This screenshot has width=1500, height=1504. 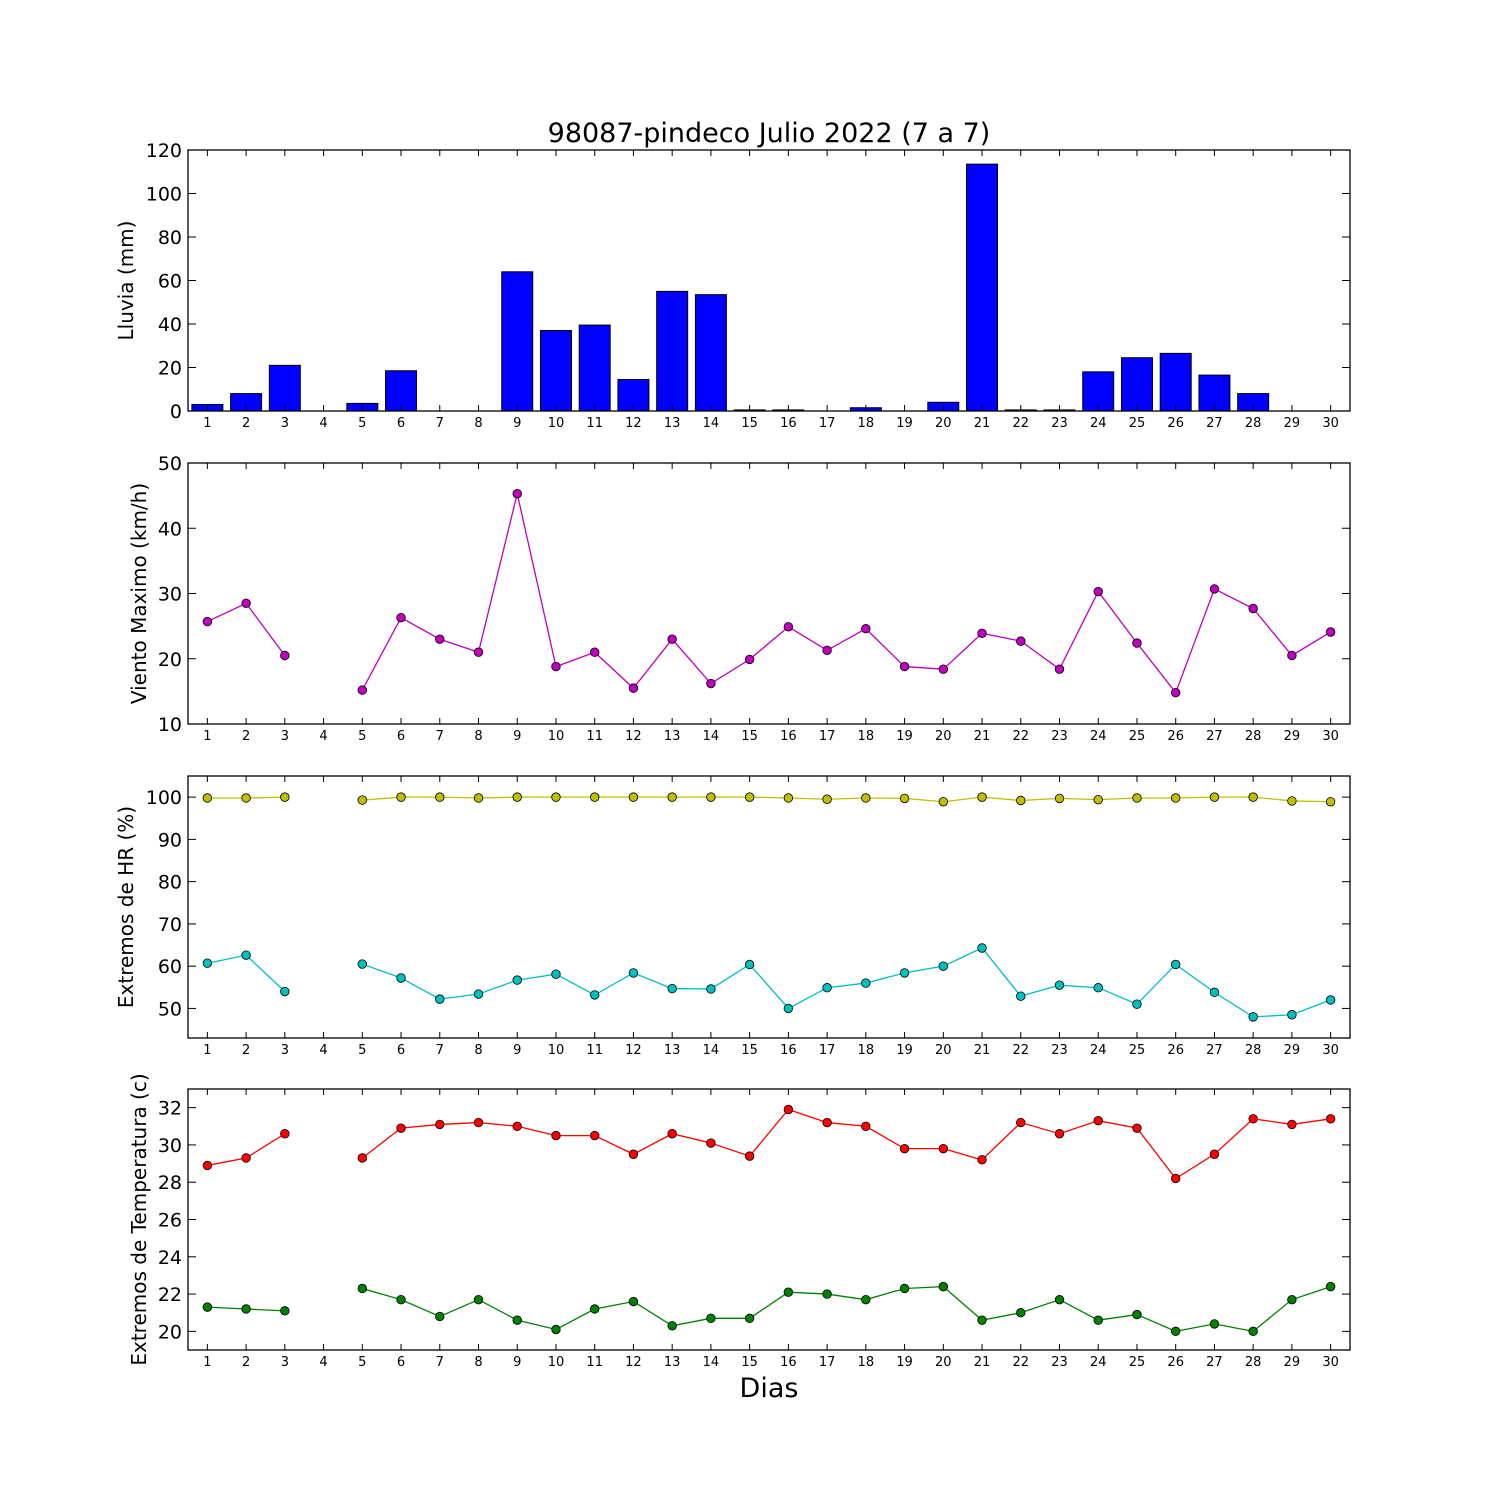 I want to click on y-tick-label: 120, so click(x=164, y=151).